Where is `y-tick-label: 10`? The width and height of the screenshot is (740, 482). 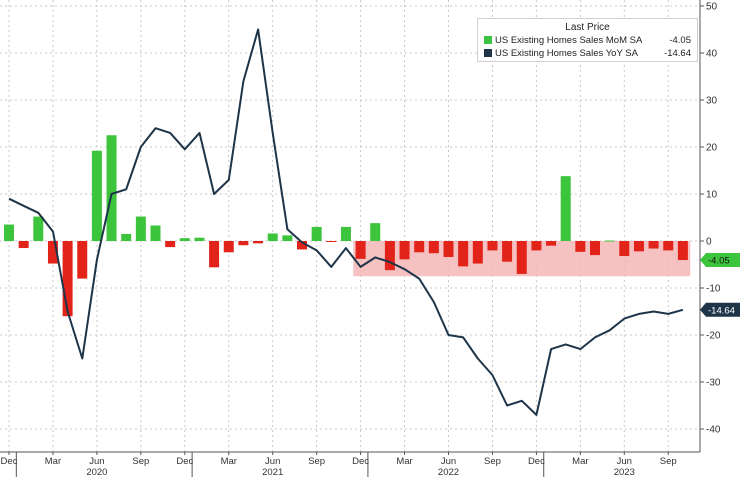
y-tick-label: 10 is located at coordinates (712, 195).